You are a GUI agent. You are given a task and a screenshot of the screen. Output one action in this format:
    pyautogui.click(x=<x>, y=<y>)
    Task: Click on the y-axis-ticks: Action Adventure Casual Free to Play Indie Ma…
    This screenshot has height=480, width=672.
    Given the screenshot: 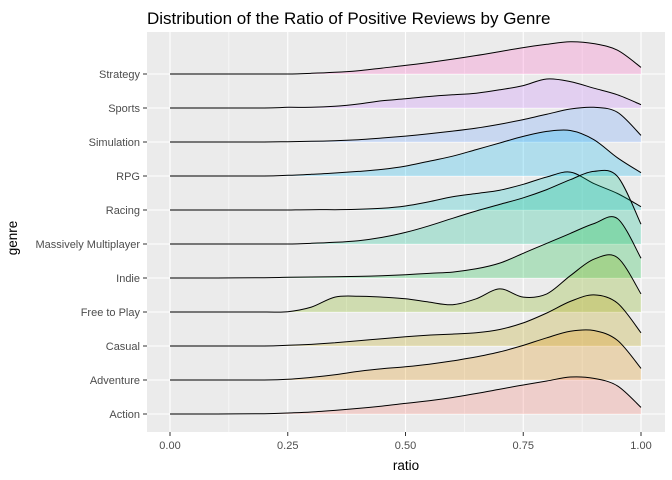 What is the action you would take?
    pyautogui.click(x=91, y=245)
    